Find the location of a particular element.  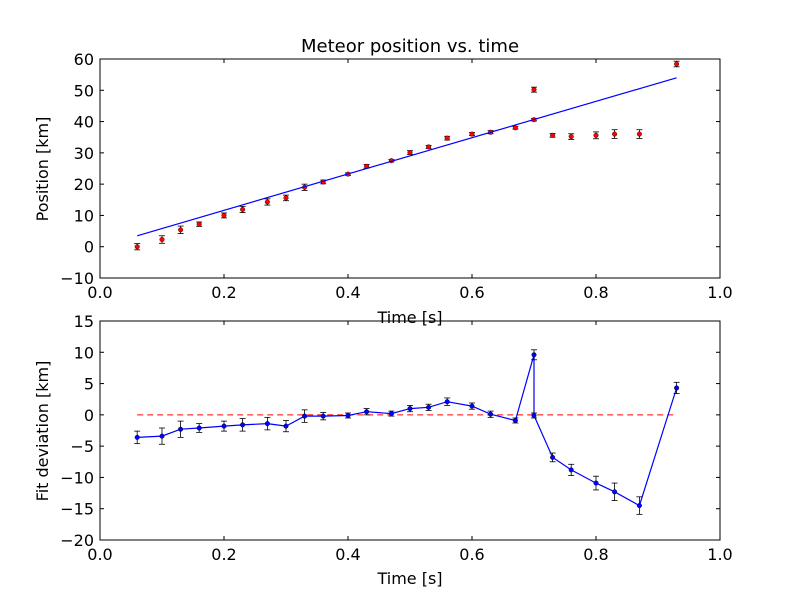

deviation-y-axis-label: Fit deviation [km] is located at coordinates (42, 431).